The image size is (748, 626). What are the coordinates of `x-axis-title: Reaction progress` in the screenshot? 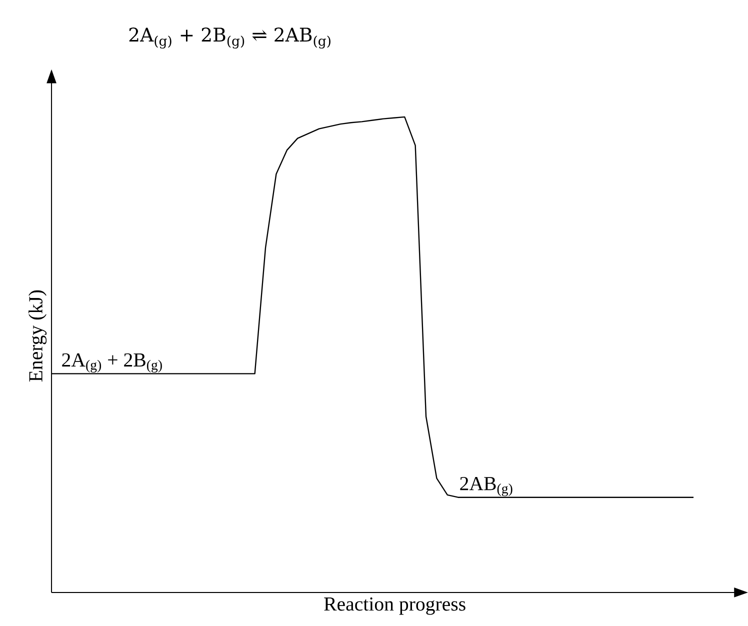 It's located at (395, 606).